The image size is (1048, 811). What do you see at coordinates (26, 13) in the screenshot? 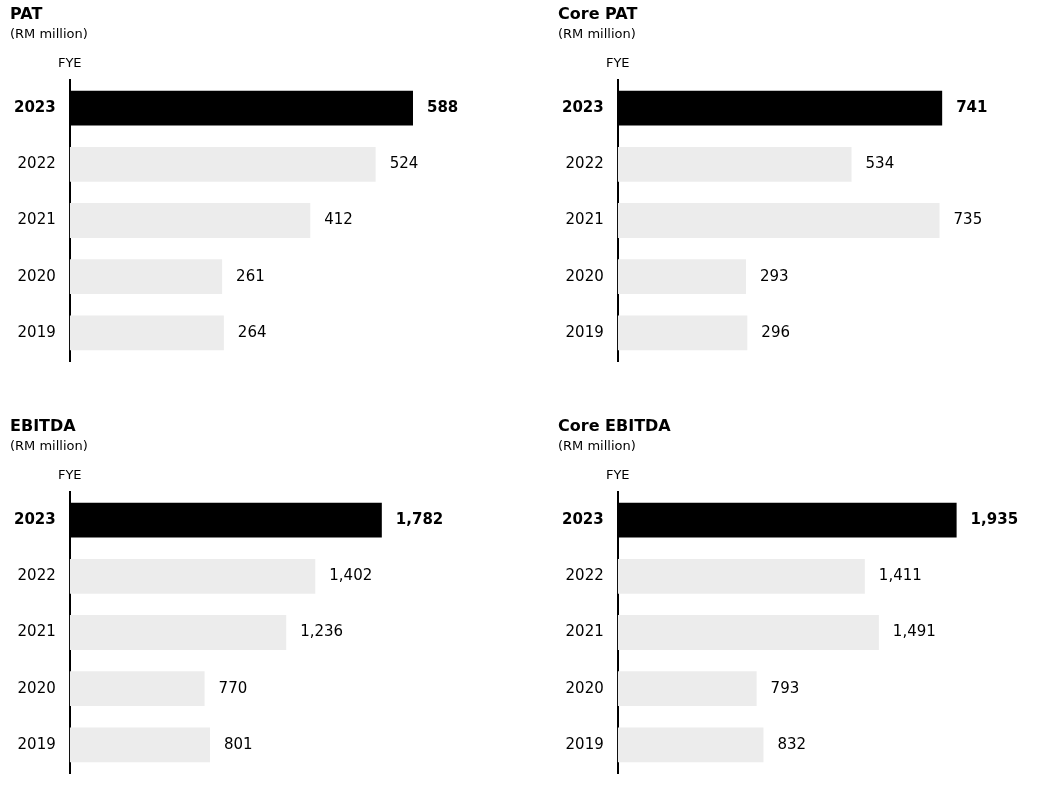
I see `chart-title: PAT` at bounding box center [26, 13].